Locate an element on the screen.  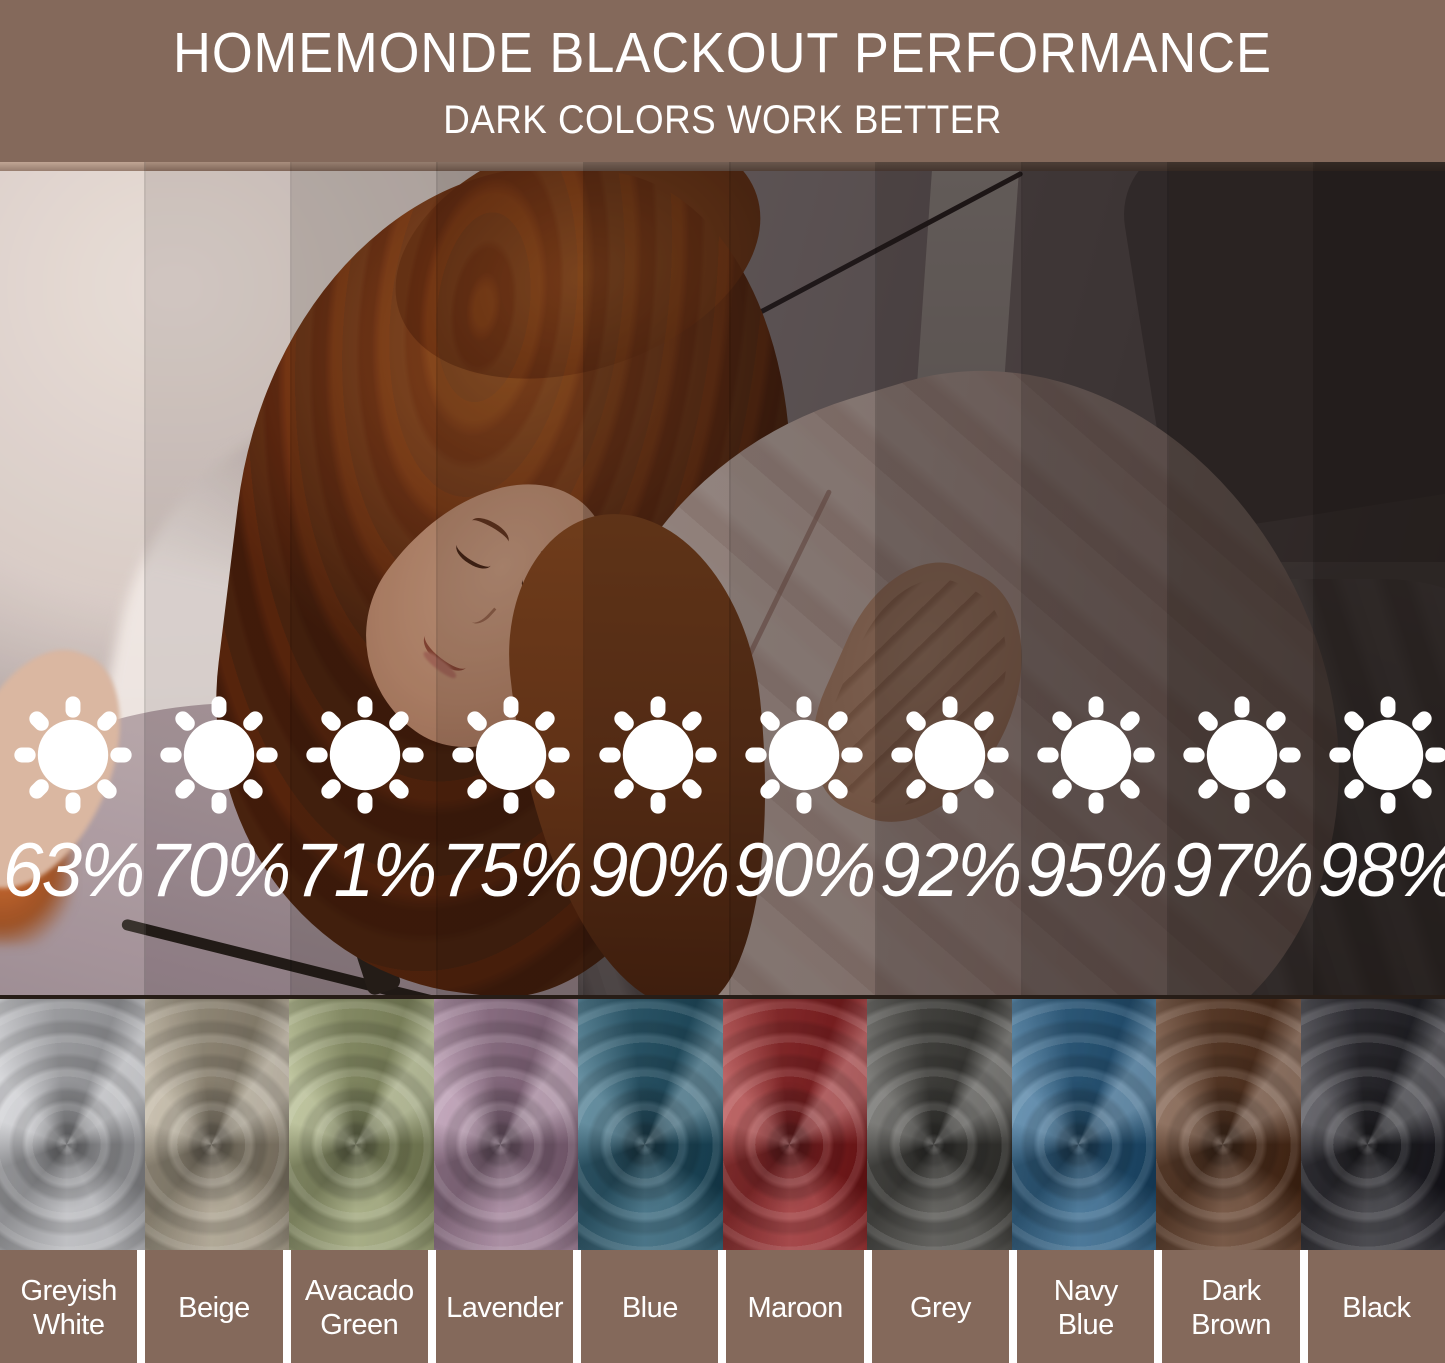
shade-column-6: 90% is located at coordinates (803, 578).